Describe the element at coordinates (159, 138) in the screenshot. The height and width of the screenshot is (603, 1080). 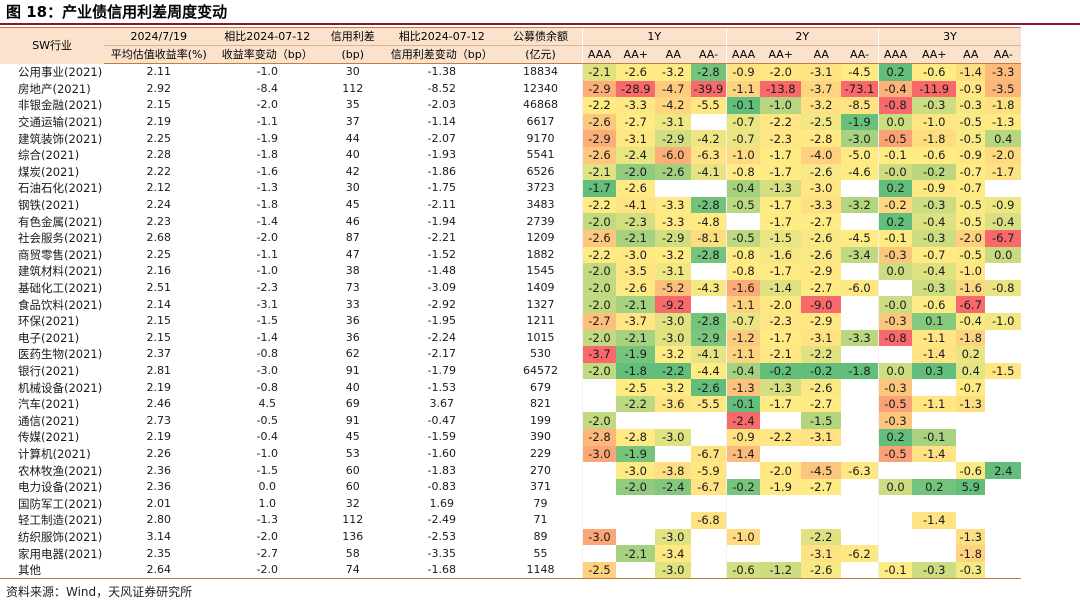
I see `yield-cell: 2.25` at that location.